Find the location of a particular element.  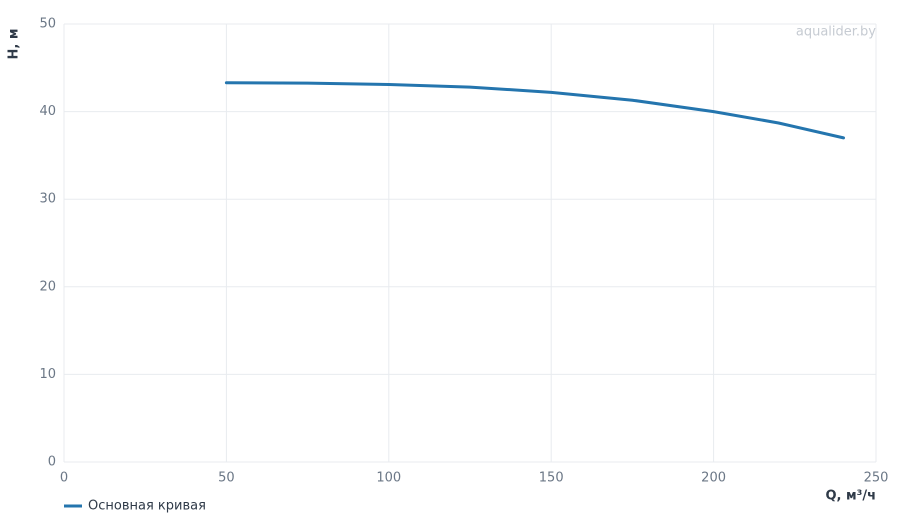

legend-label: Основная кривая is located at coordinates (147, 506).